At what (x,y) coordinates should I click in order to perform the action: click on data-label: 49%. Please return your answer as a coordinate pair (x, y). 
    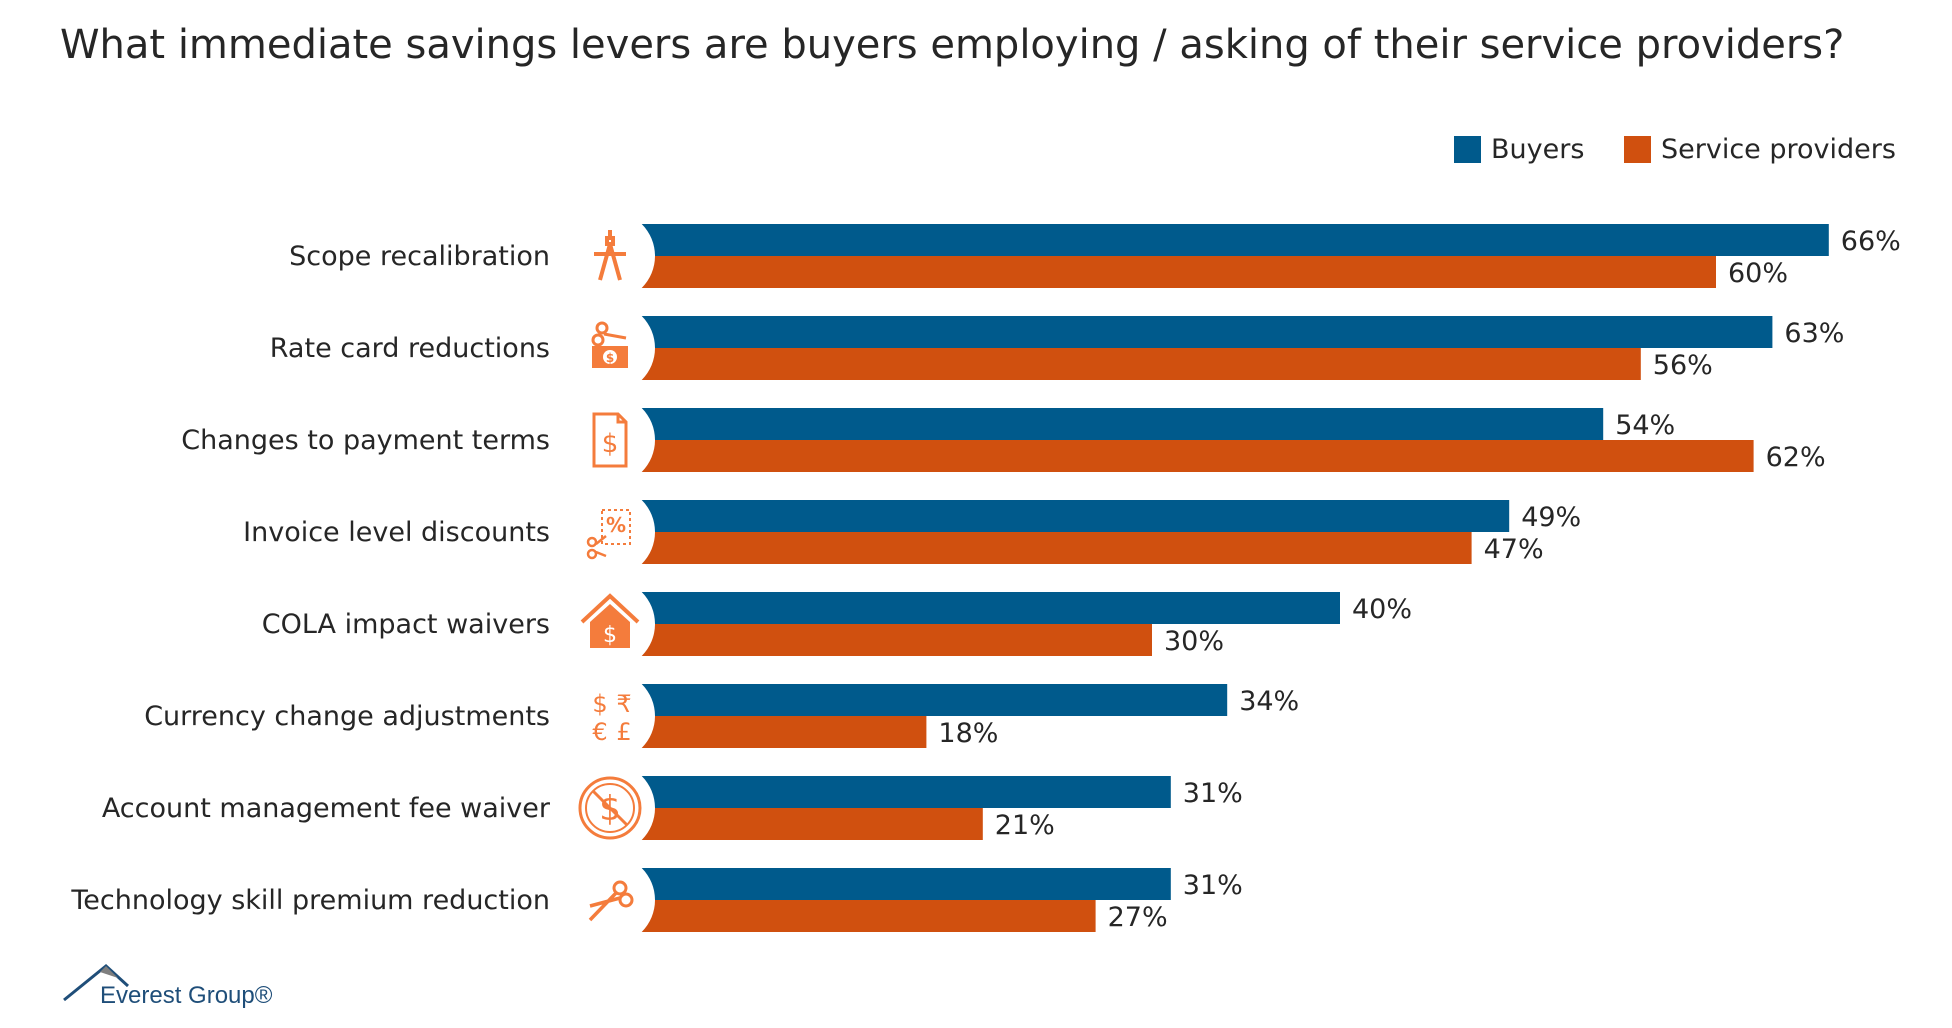
    Looking at the image, I should click on (1551, 517).